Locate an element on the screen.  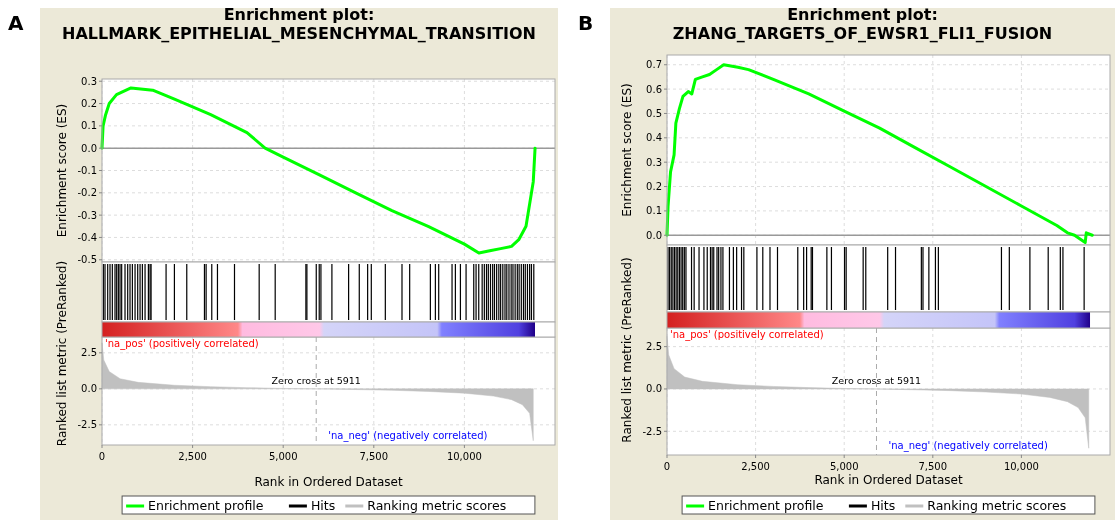
y-tick-label: -0.2 is located at coordinates (87, 193).